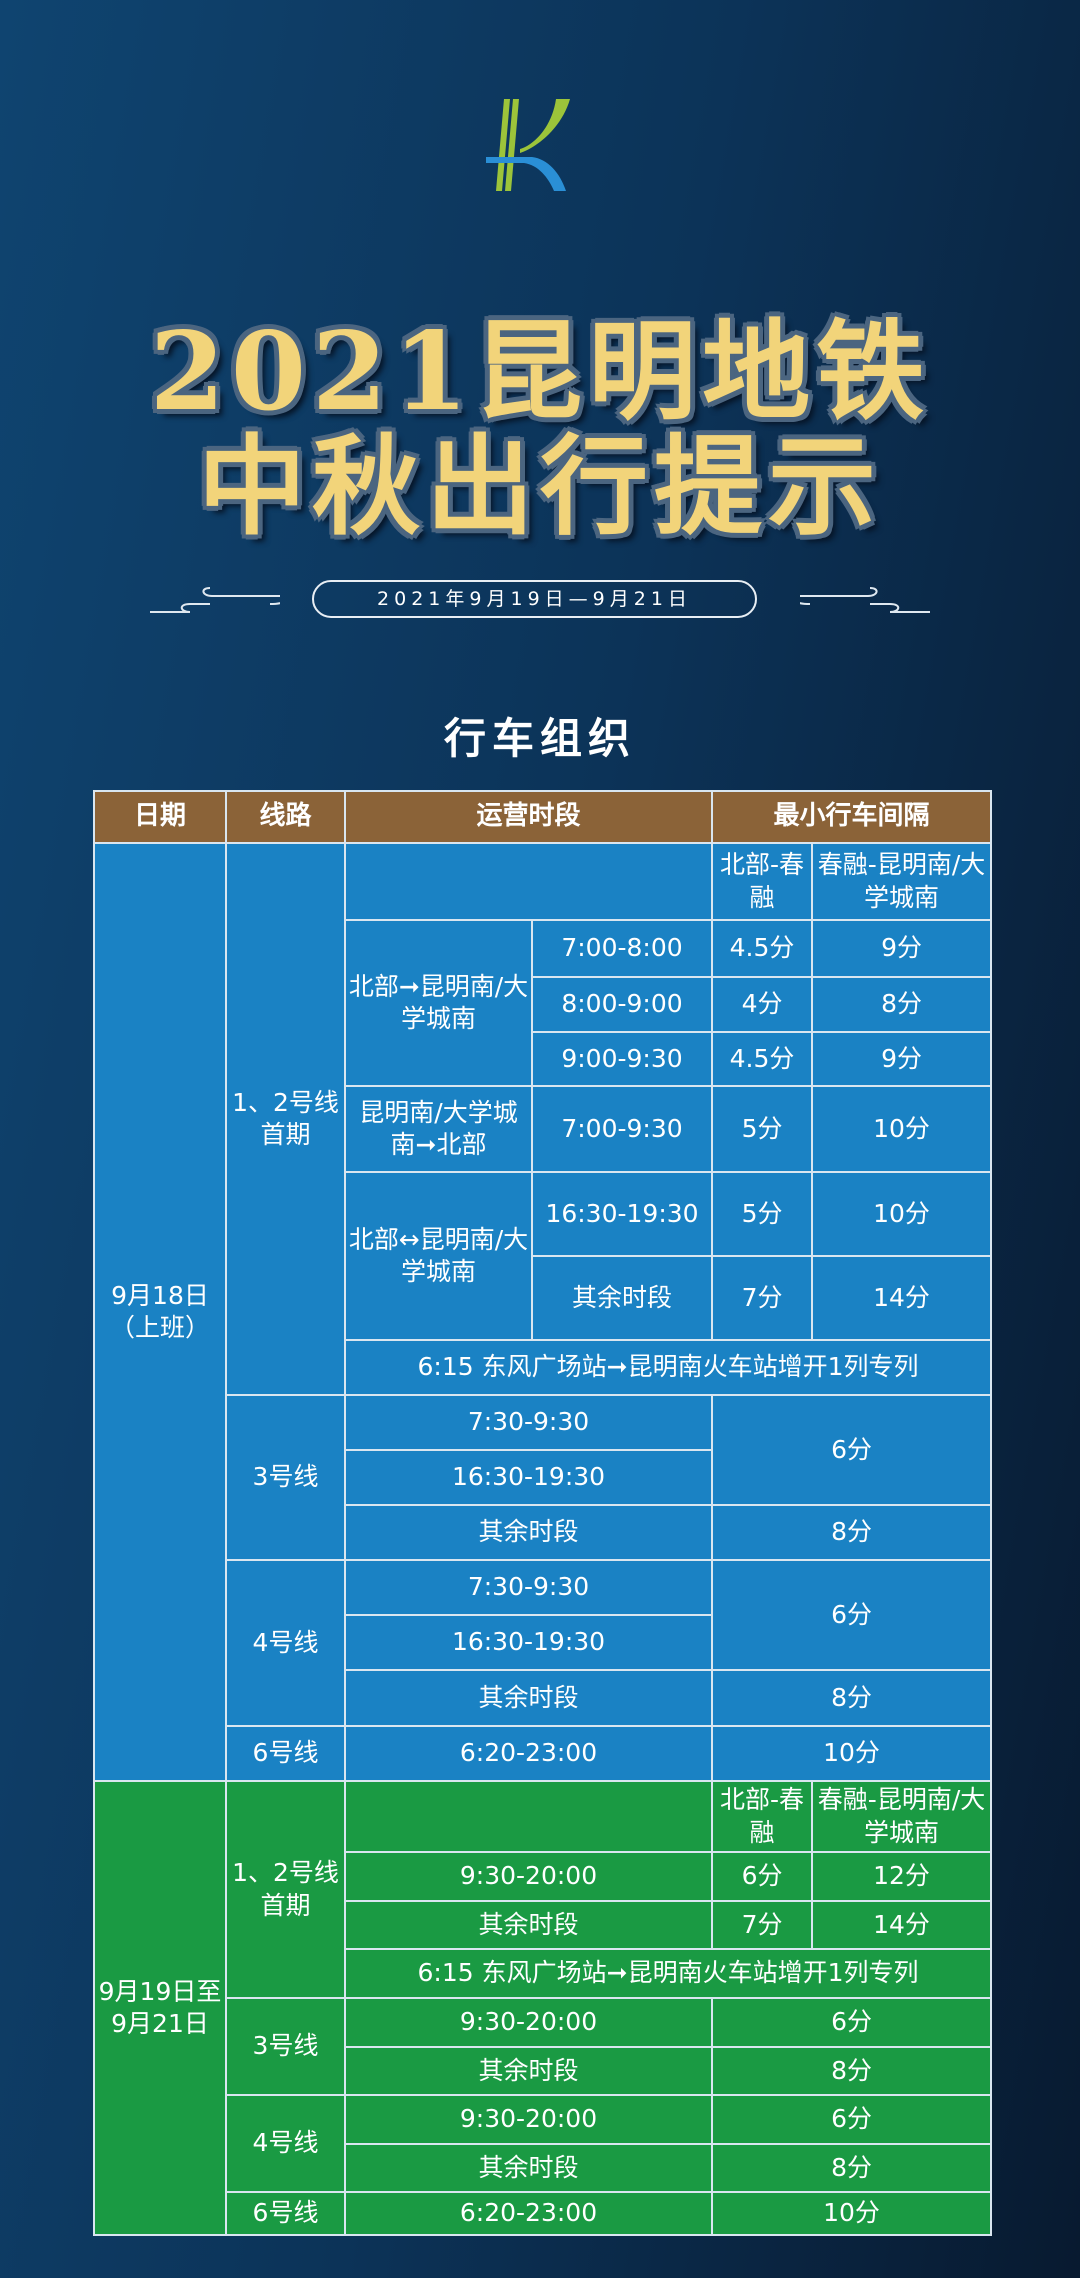  Describe the element at coordinates (534, 599) in the screenshot. I see `date-range-pill: 2021年9月19日—9月21日` at that location.